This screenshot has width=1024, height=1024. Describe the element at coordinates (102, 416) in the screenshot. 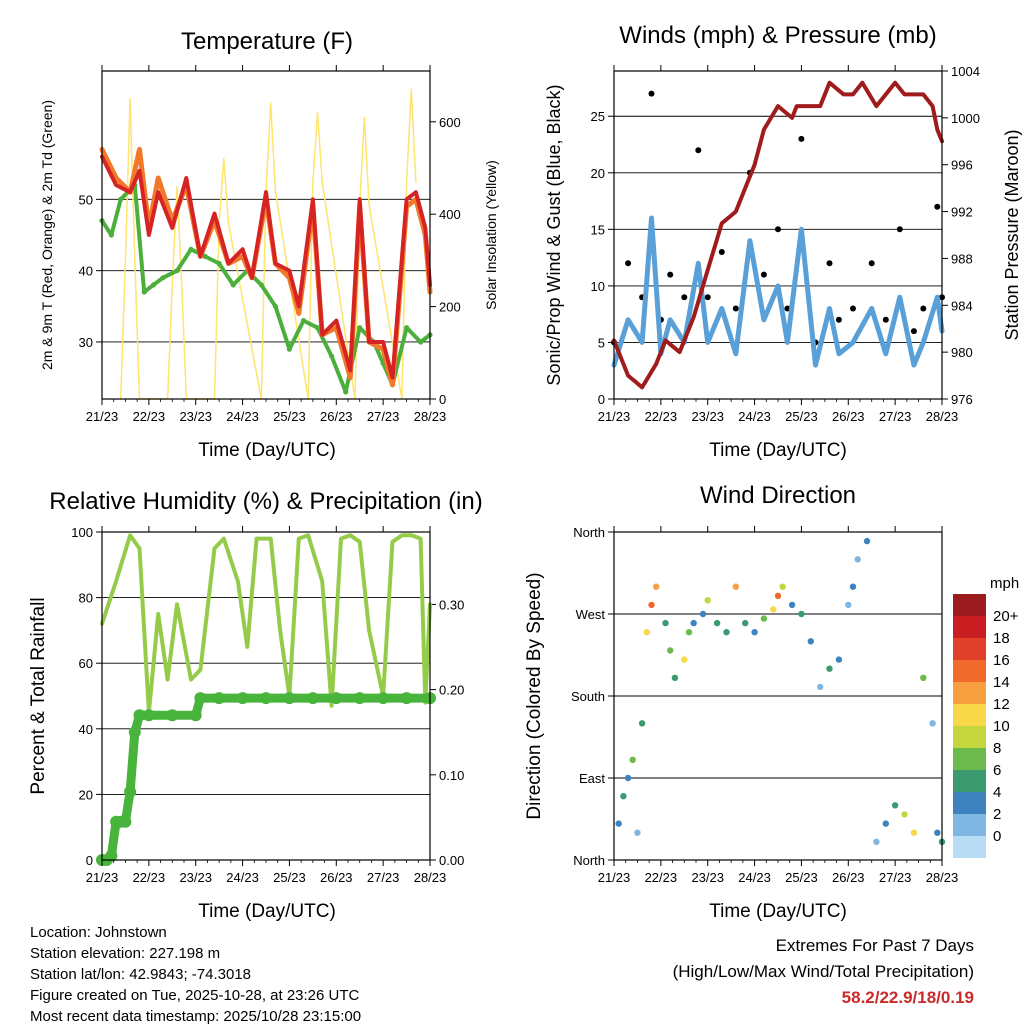

I see `temperature-x-tick-label: 21/23` at that location.